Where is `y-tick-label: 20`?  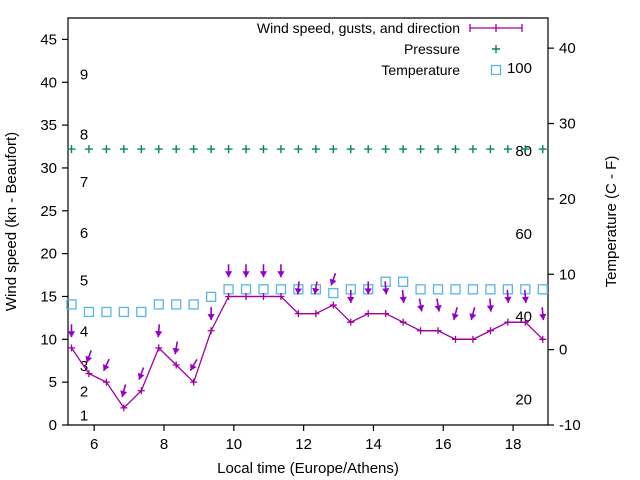
y-tick-label: 20 is located at coordinates (48, 254).